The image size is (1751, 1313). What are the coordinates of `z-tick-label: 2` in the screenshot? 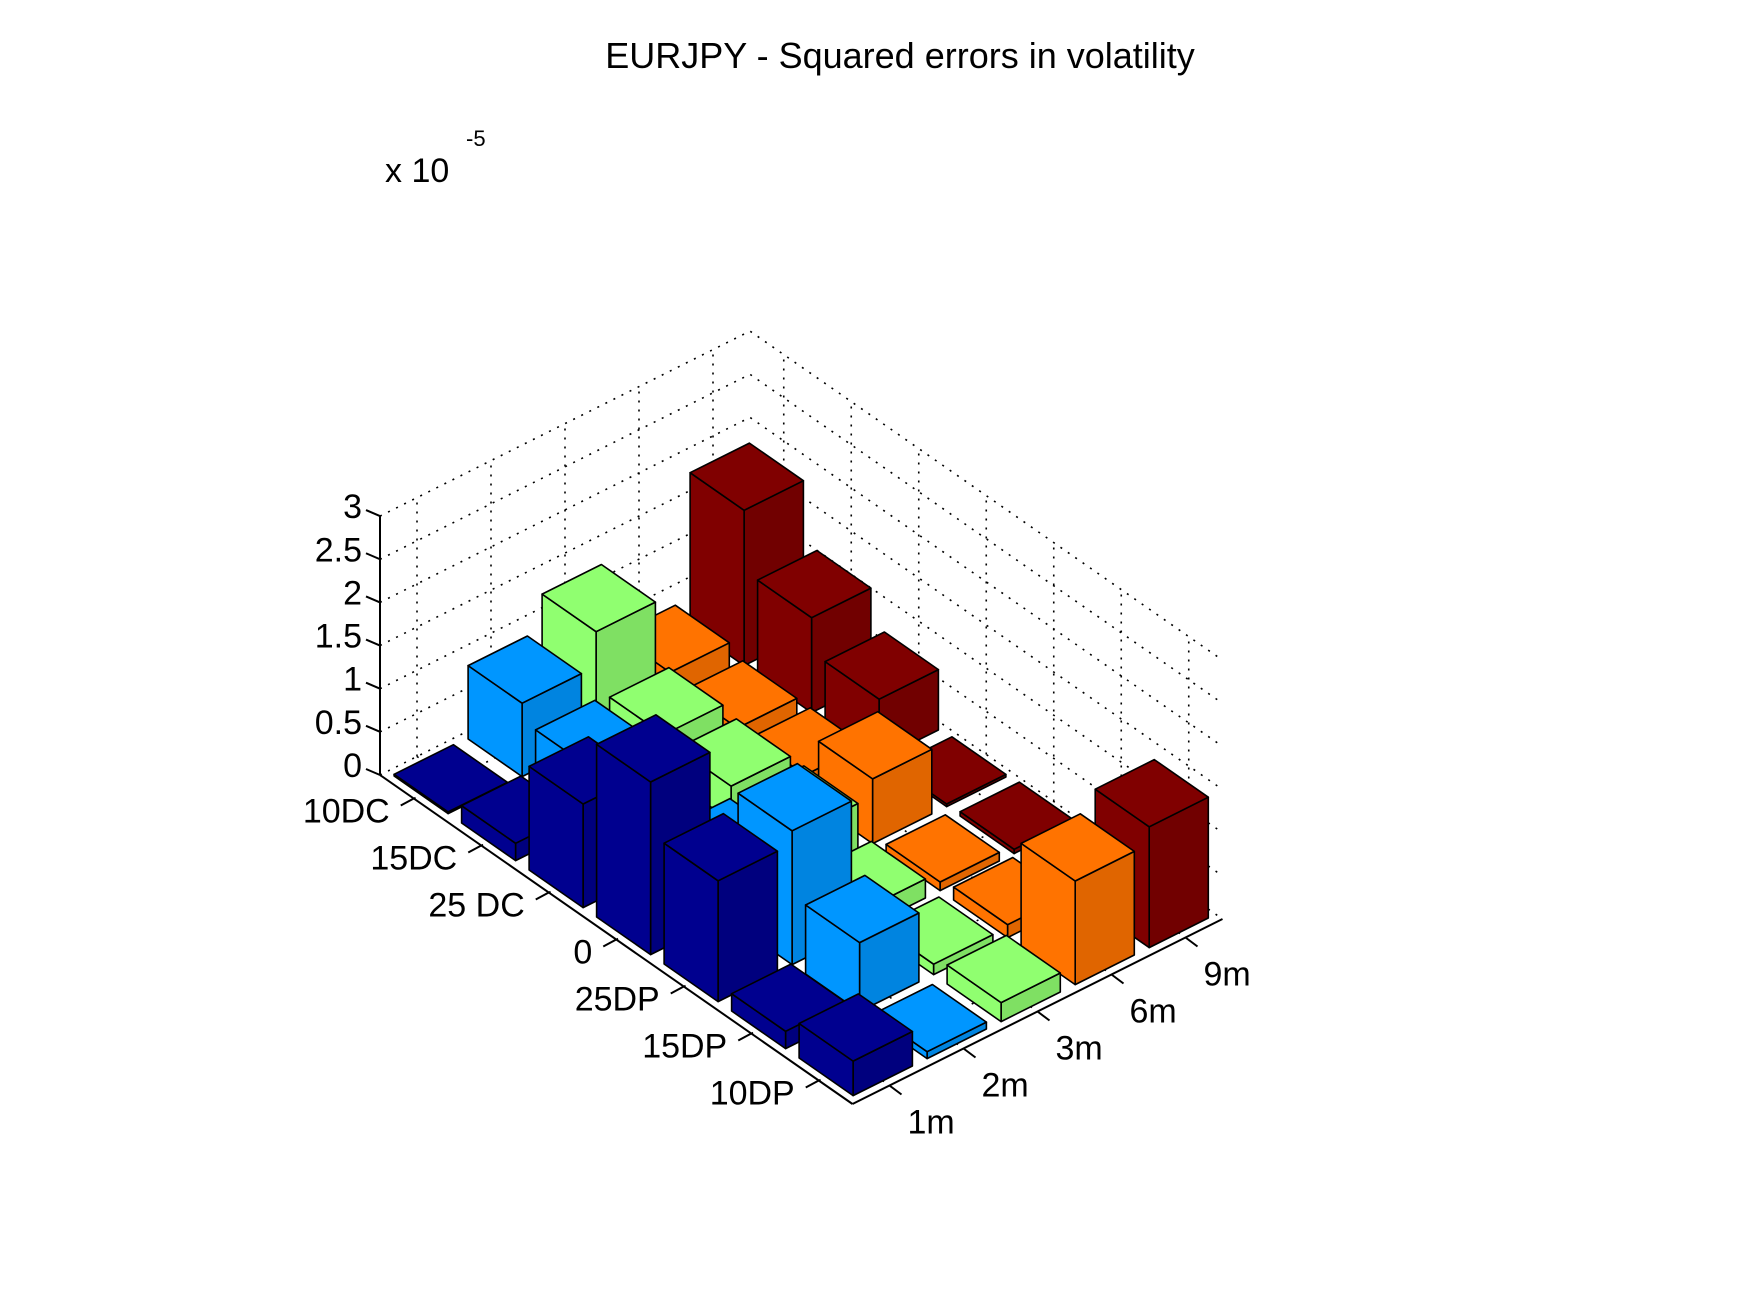 It's located at (352, 593).